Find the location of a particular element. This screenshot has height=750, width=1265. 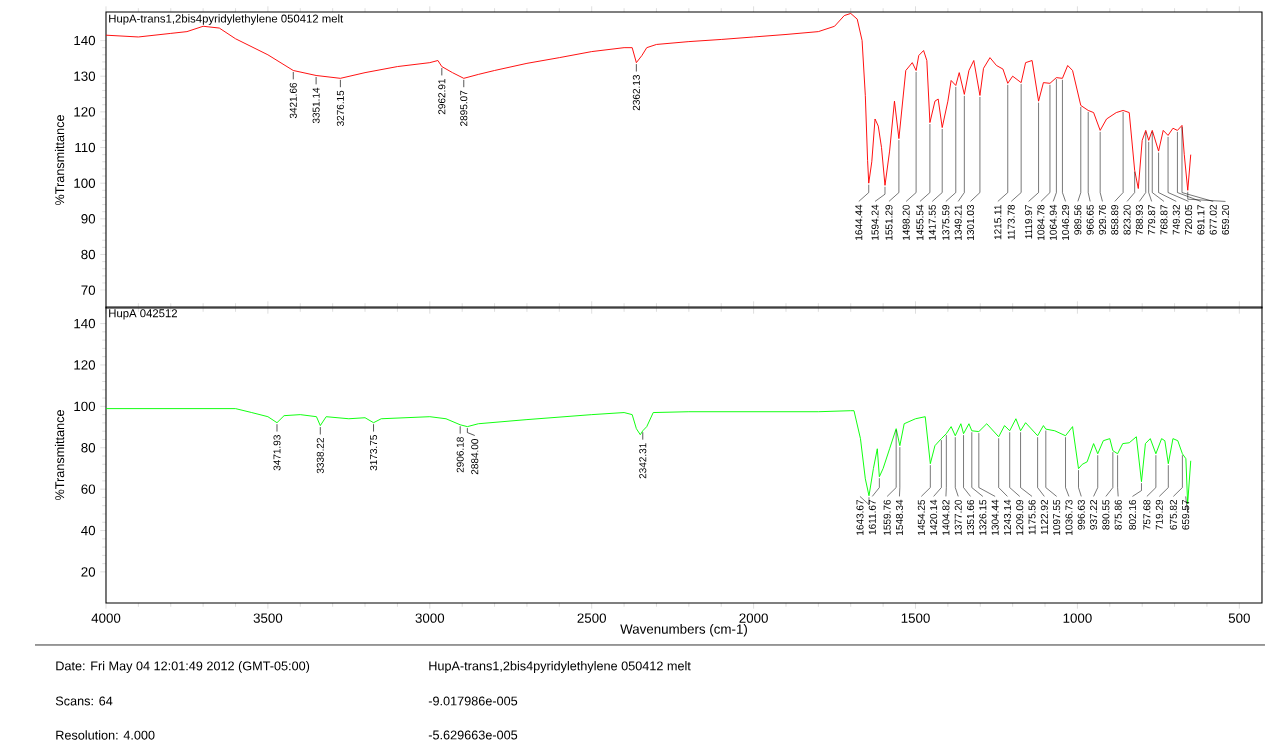

text: Date: Fri May 04 12:01:49 2012 (GMT-05:00) is located at coordinates (183, 667).